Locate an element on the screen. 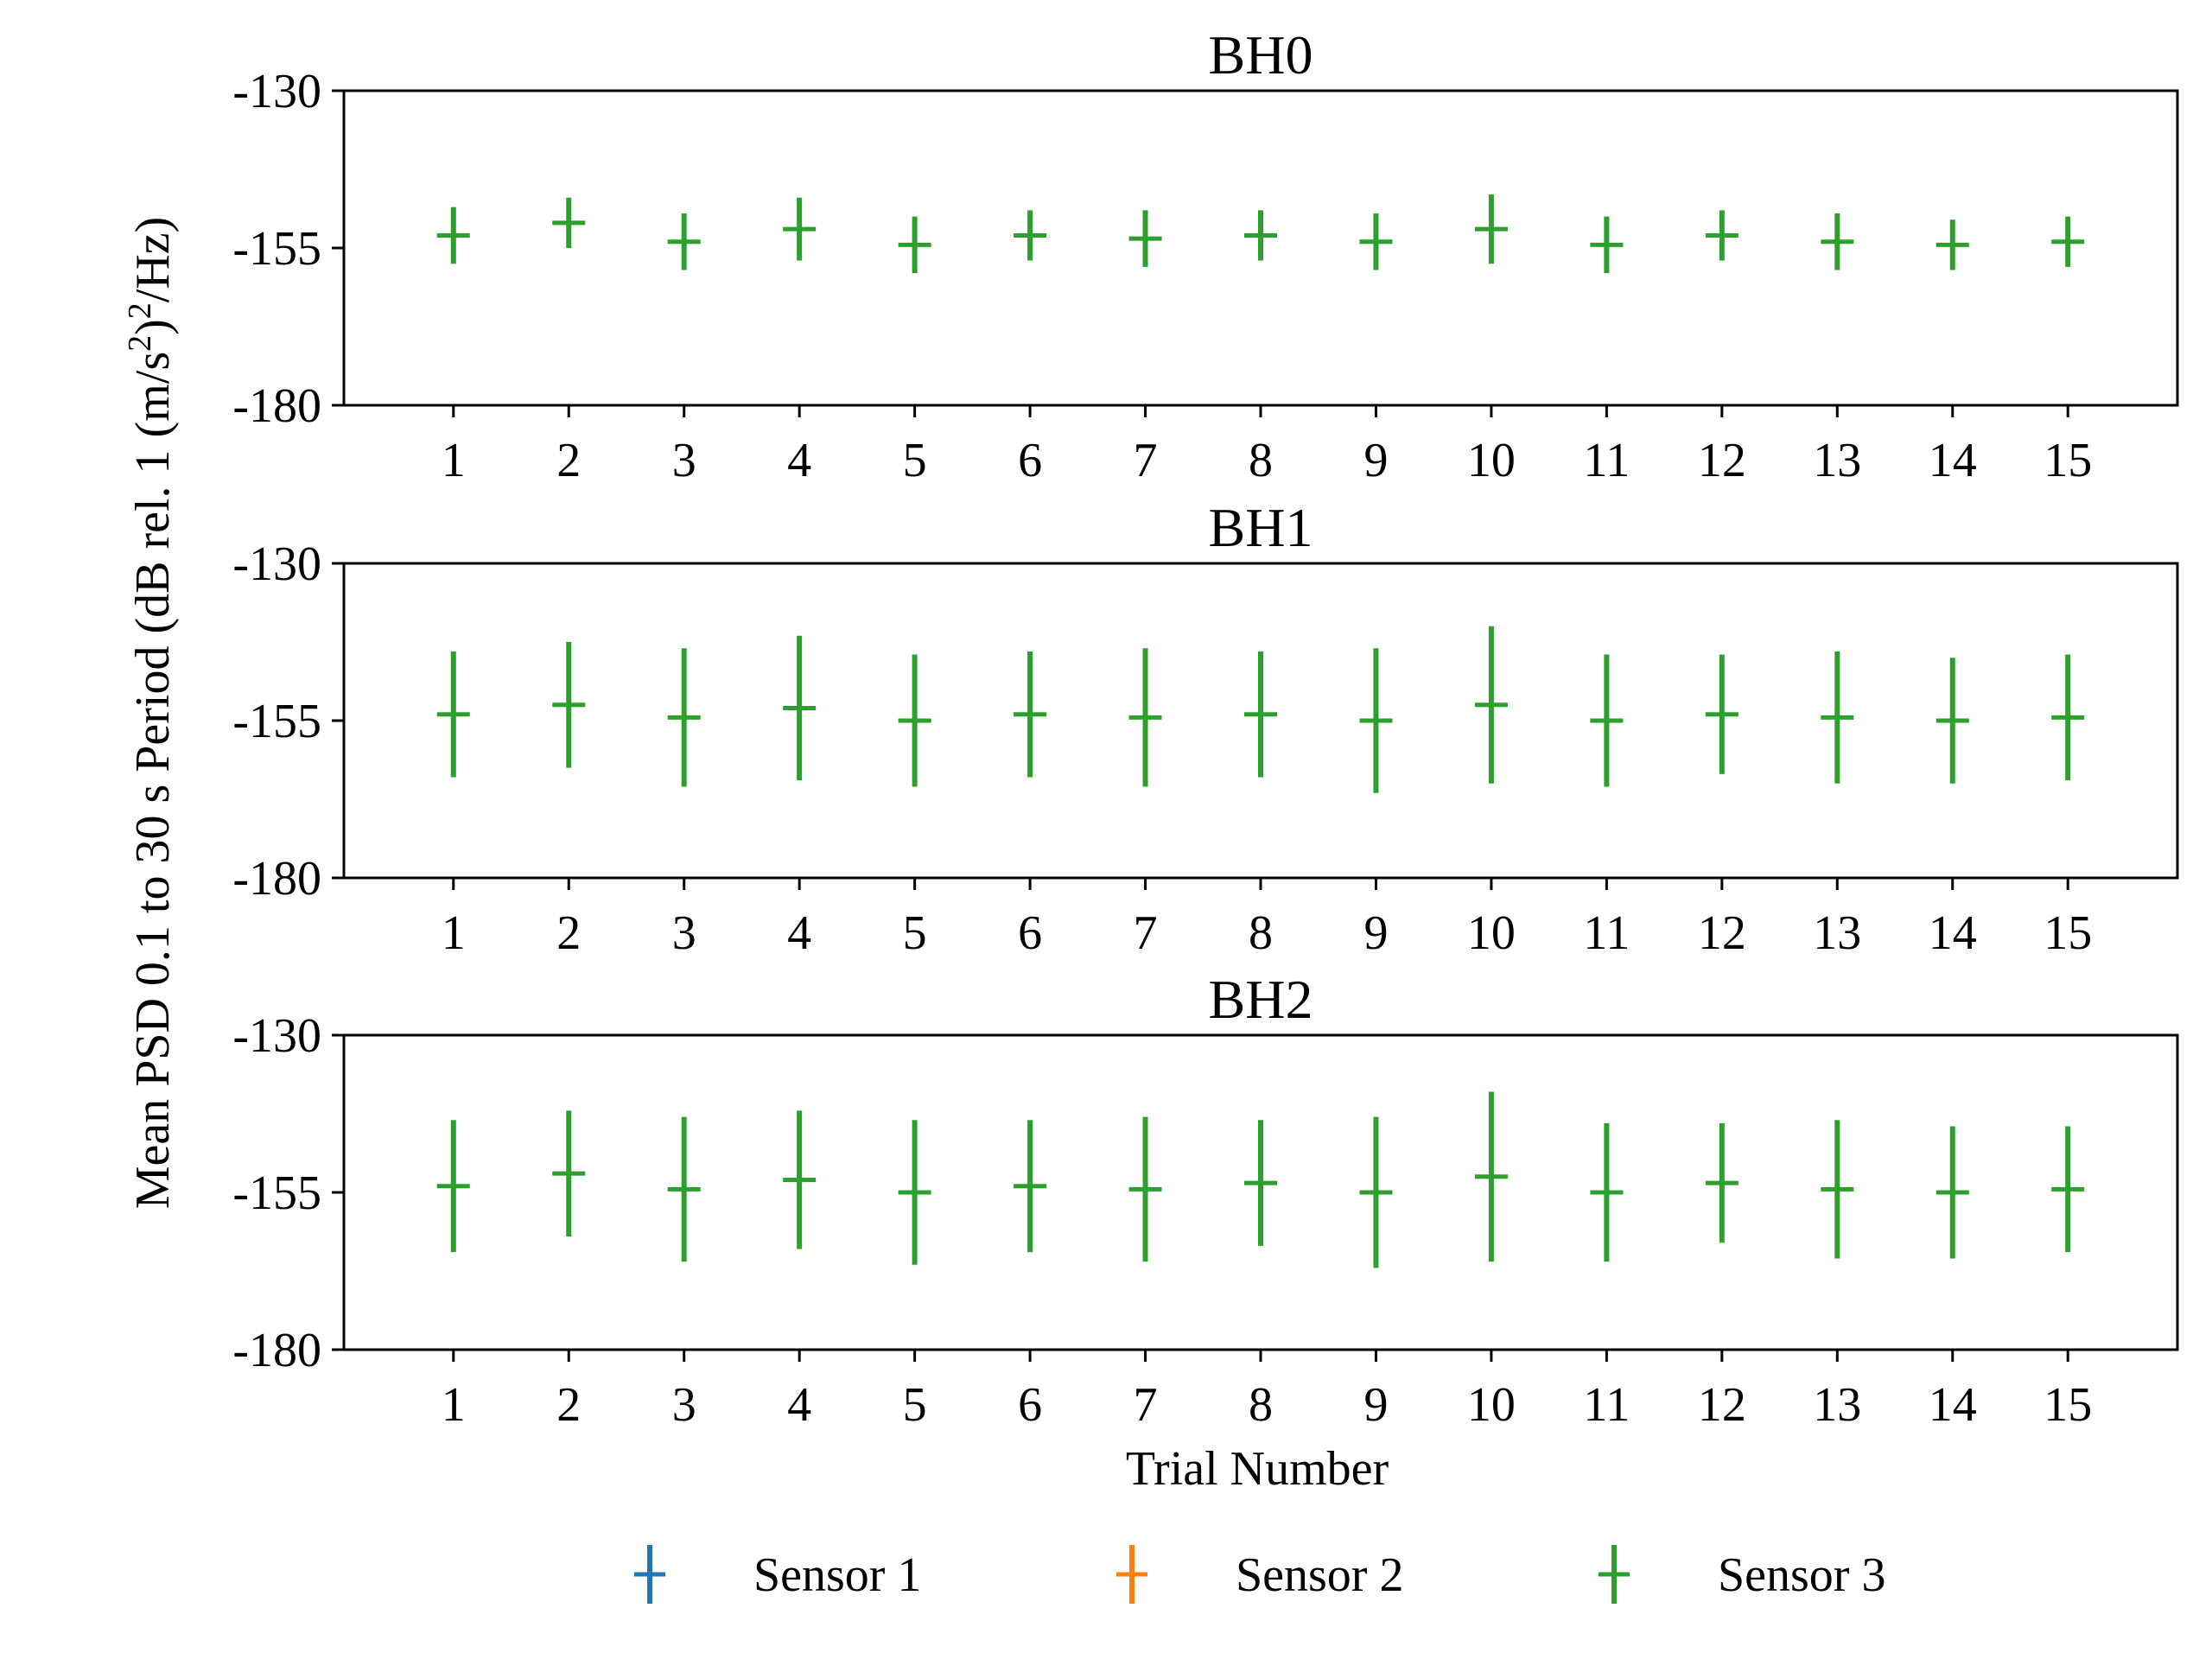  legend-item-sensor-2: Sensor 2 is located at coordinates (1259, 1574).